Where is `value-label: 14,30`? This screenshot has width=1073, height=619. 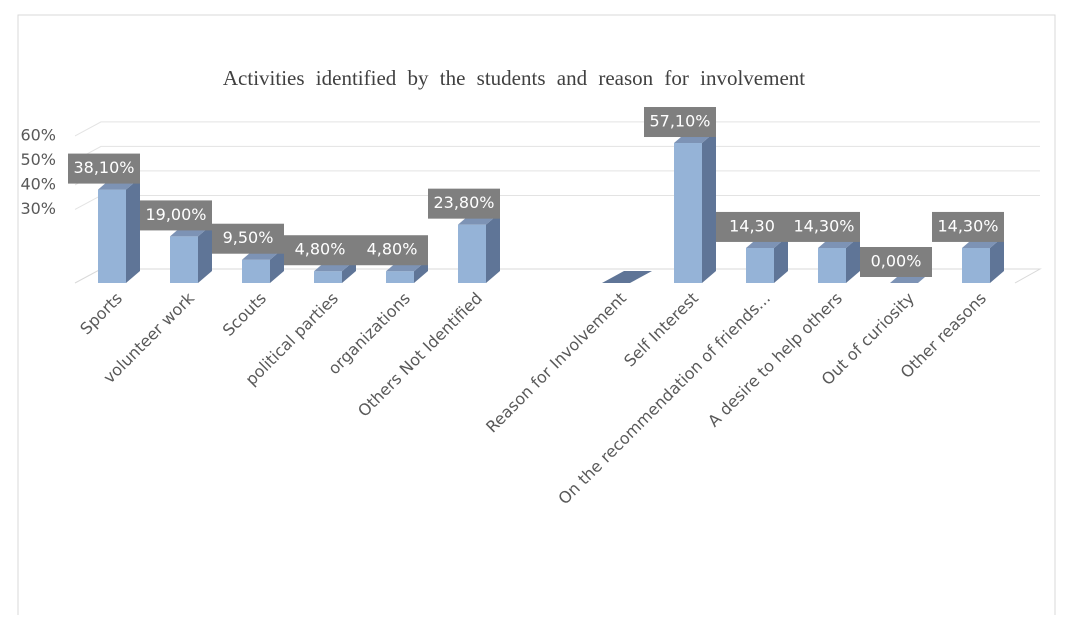 value-label: 14,30 is located at coordinates (752, 225).